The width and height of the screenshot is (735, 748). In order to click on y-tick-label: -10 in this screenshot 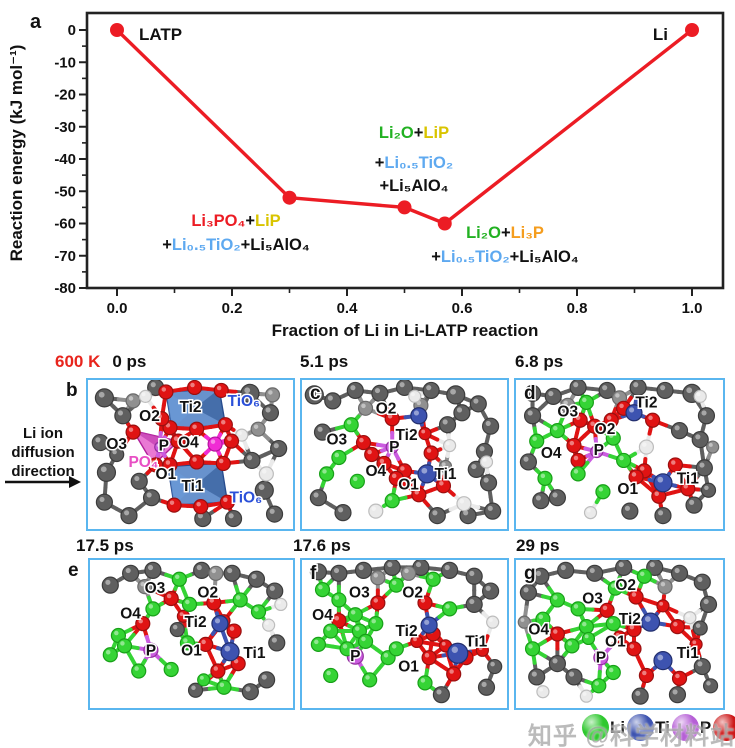, I will do `click(65, 62)`.